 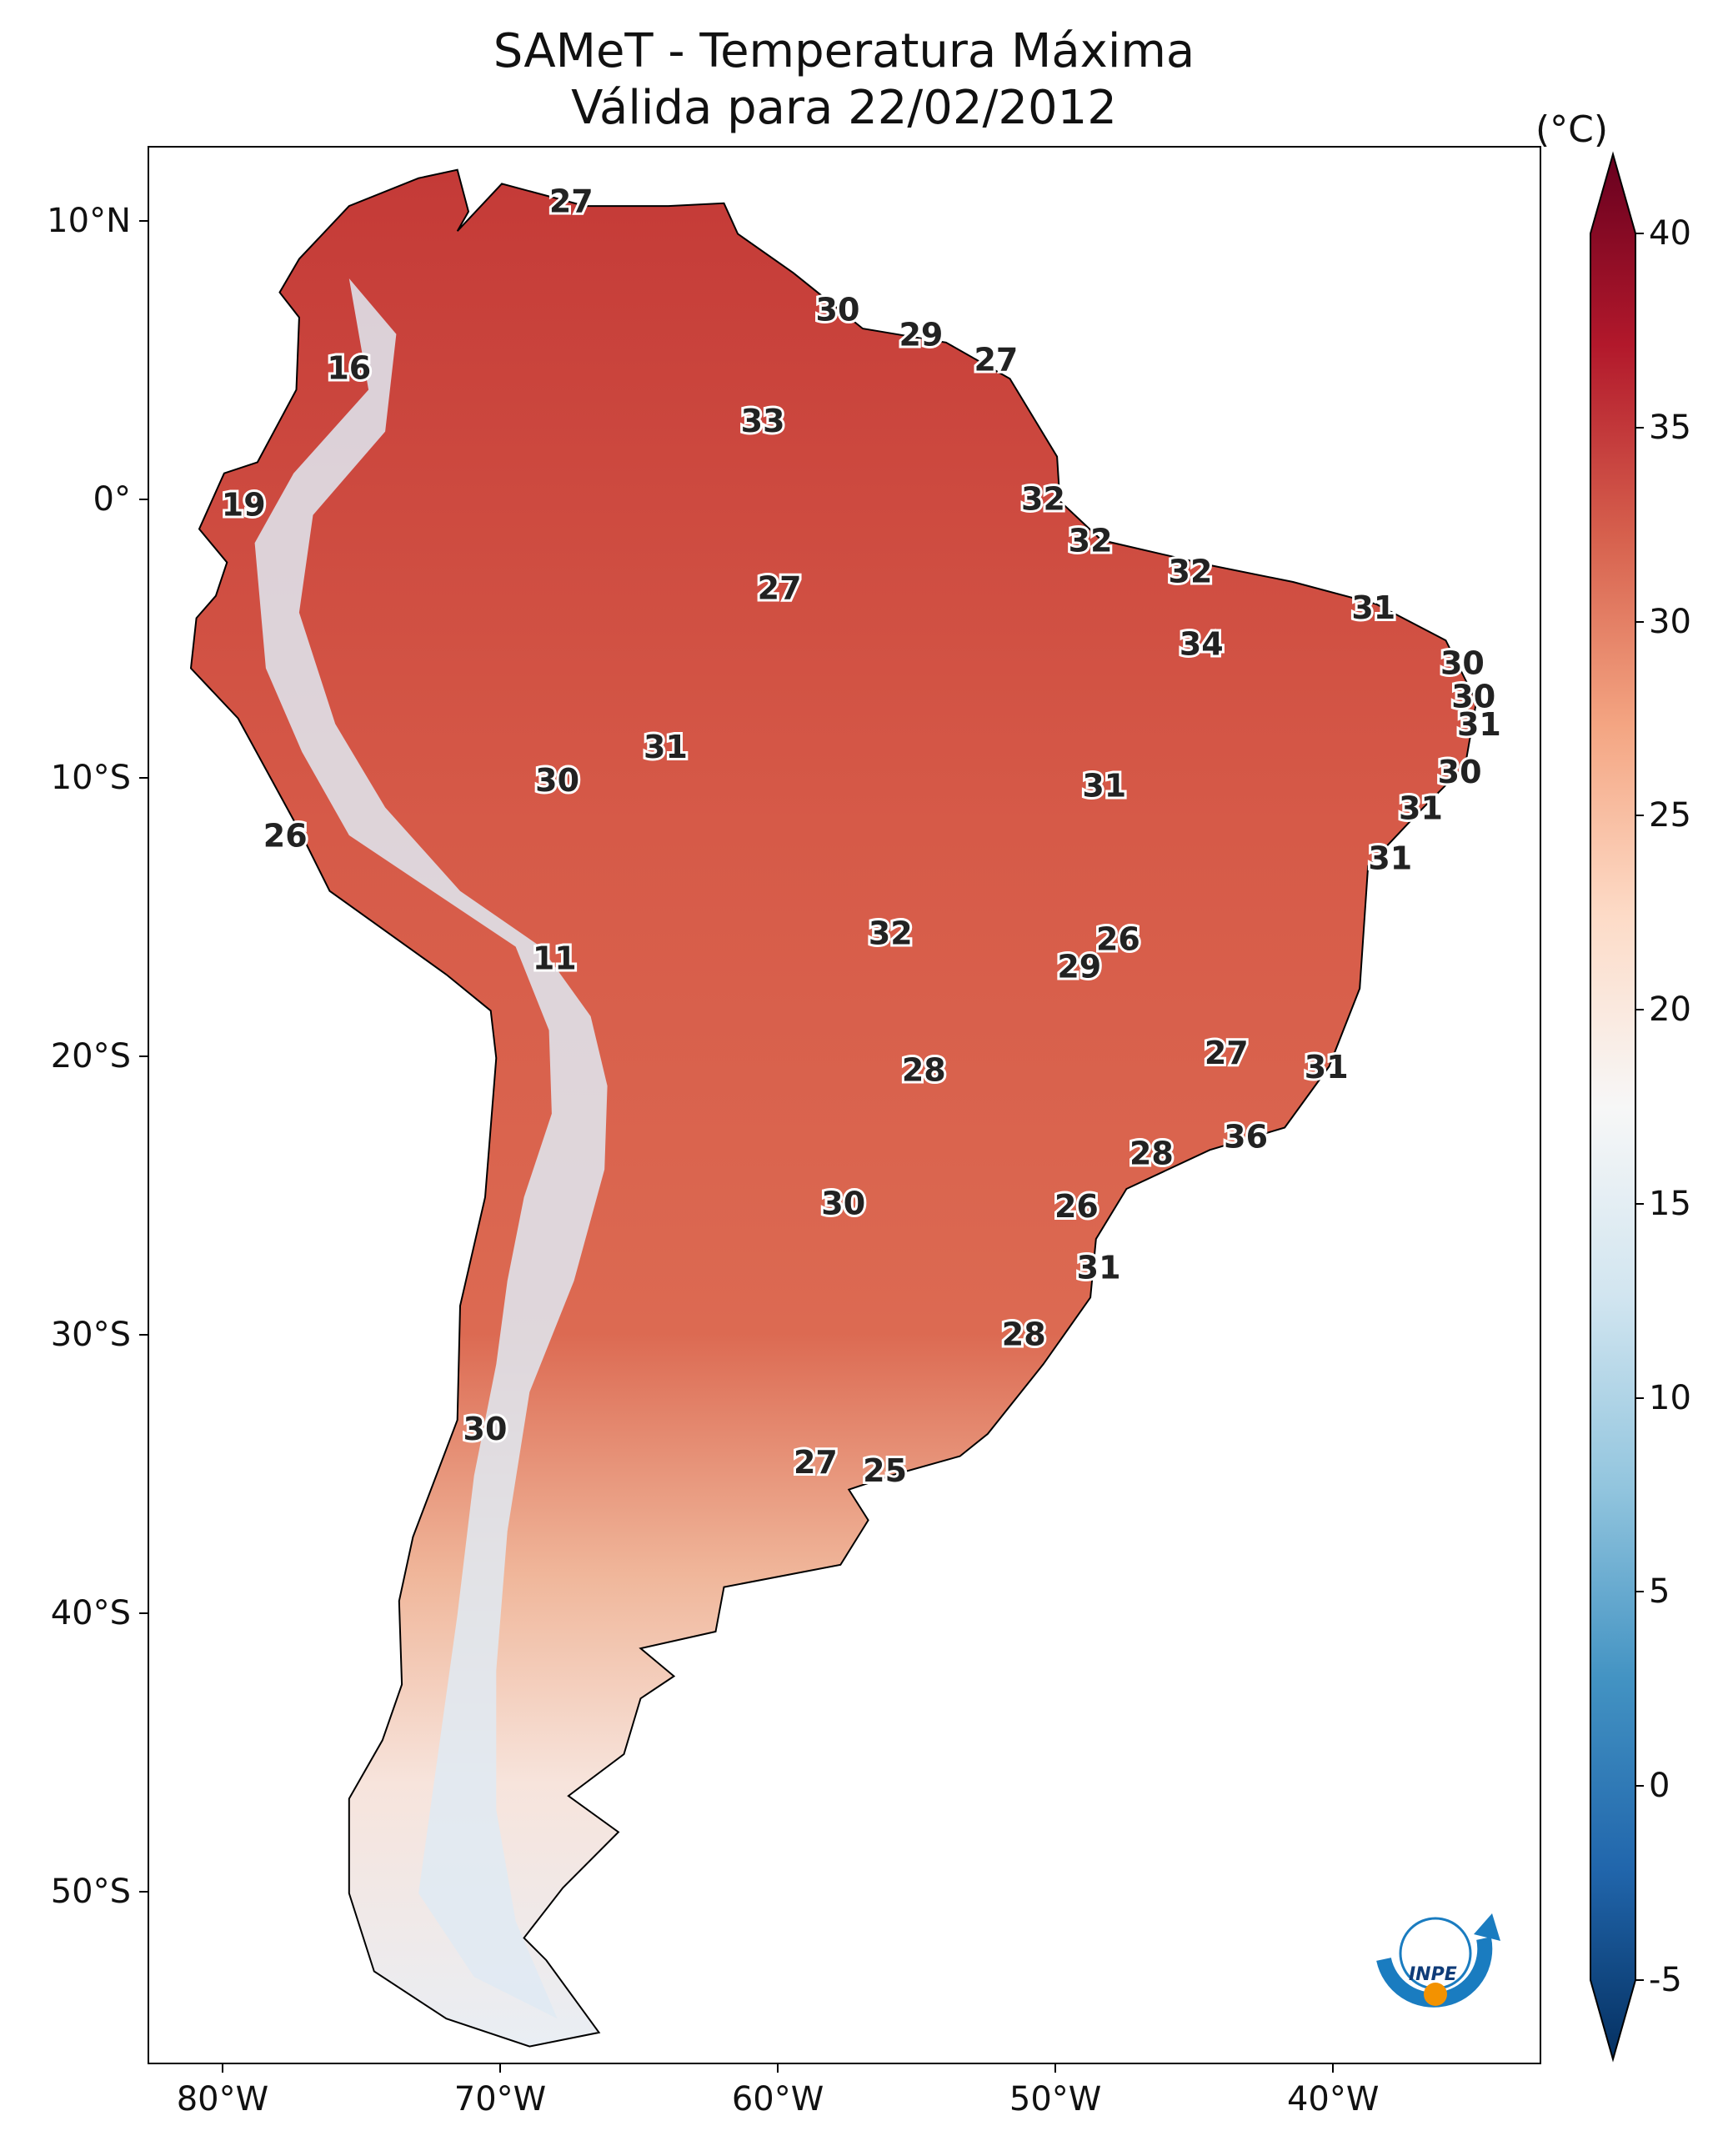 What do you see at coordinates (1246, 1136) in the screenshot?
I see `temperature-label: 36` at bounding box center [1246, 1136].